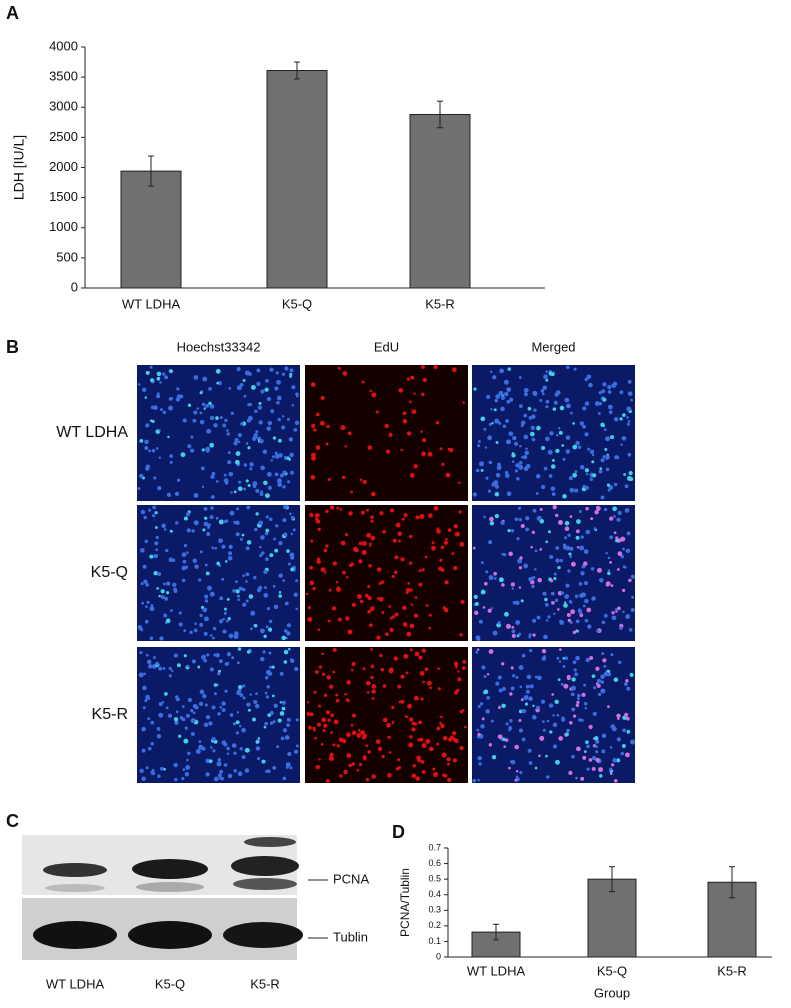 The image size is (791, 1008). Describe the element at coordinates (553, 346) in the screenshot. I see `column-label: Merged` at that location.